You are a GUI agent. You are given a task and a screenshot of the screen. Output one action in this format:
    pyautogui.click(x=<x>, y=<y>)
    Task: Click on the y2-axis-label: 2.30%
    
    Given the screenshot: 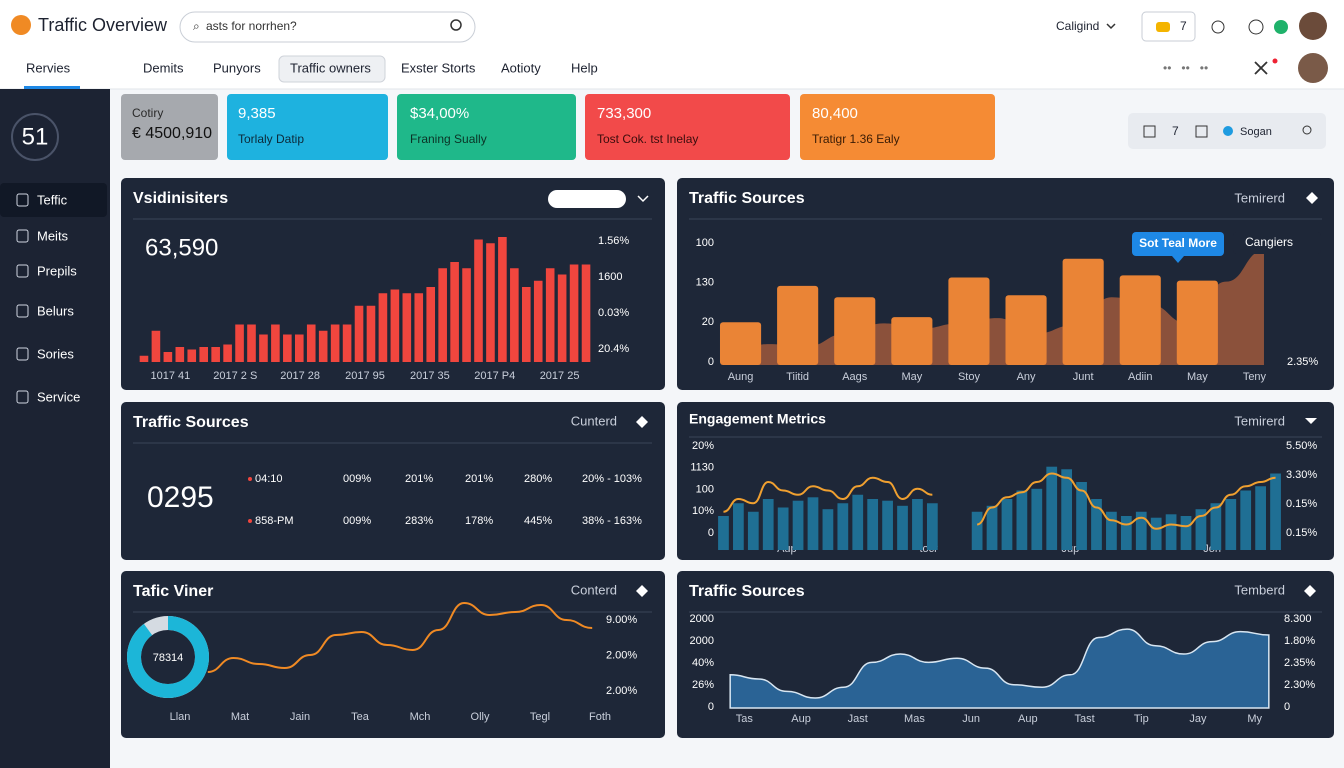 What is the action you would take?
    pyautogui.click(x=1299, y=685)
    